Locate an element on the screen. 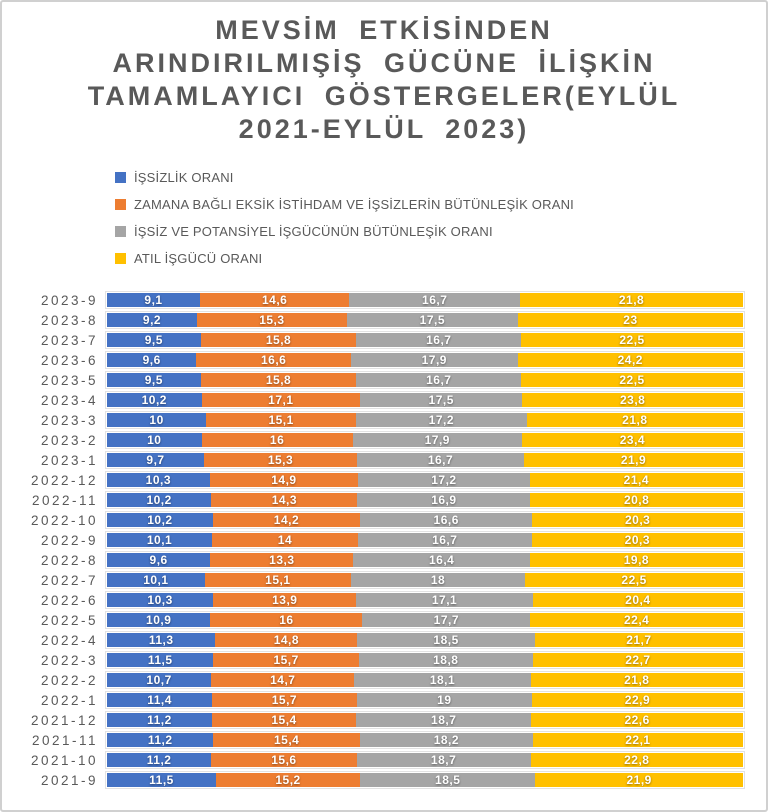  bar-value-label: 14,9 is located at coordinates (284, 480).